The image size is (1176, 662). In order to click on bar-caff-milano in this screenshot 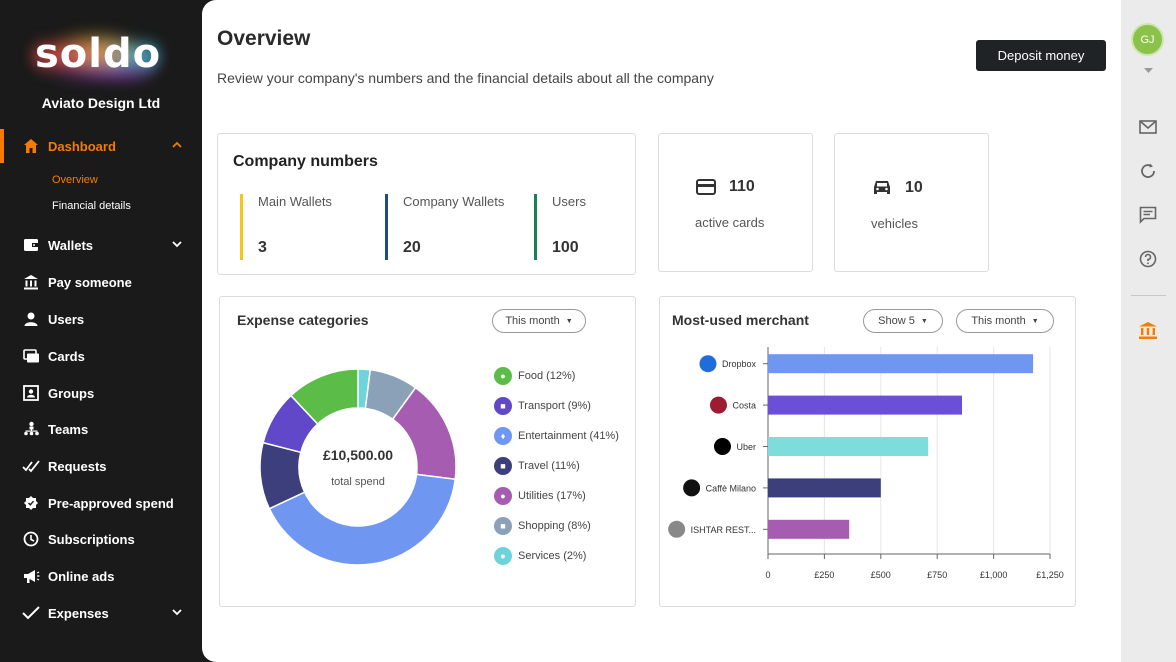, I will do `click(824, 488)`.